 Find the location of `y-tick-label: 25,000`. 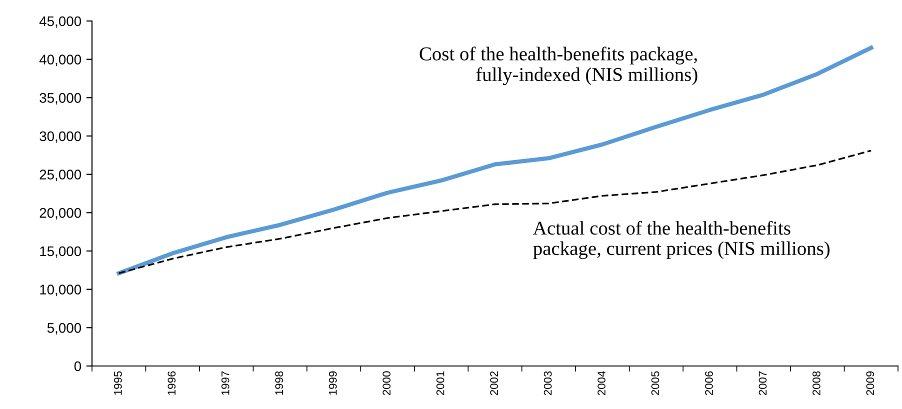

y-tick-label: 25,000 is located at coordinates (61, 176).